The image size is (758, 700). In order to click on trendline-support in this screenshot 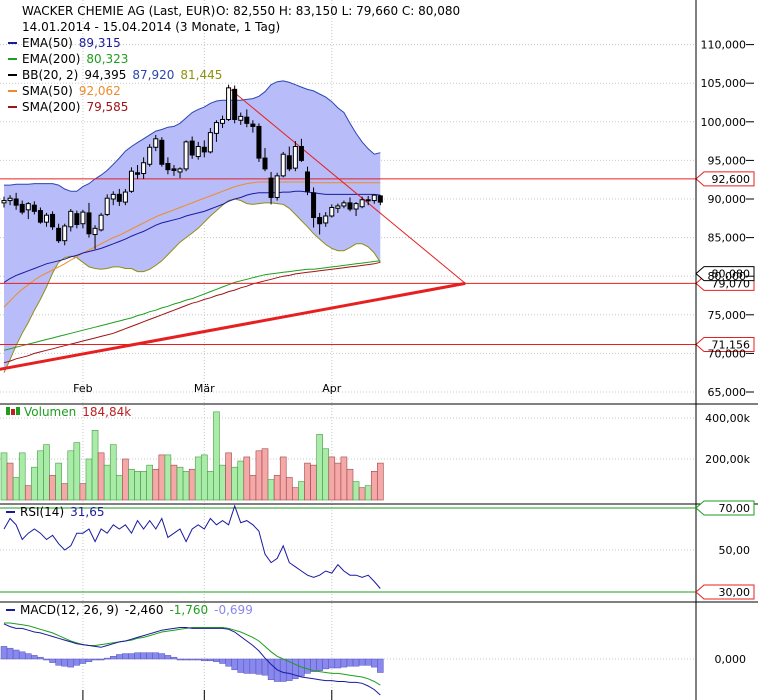, I will do `click(233, 326)`.